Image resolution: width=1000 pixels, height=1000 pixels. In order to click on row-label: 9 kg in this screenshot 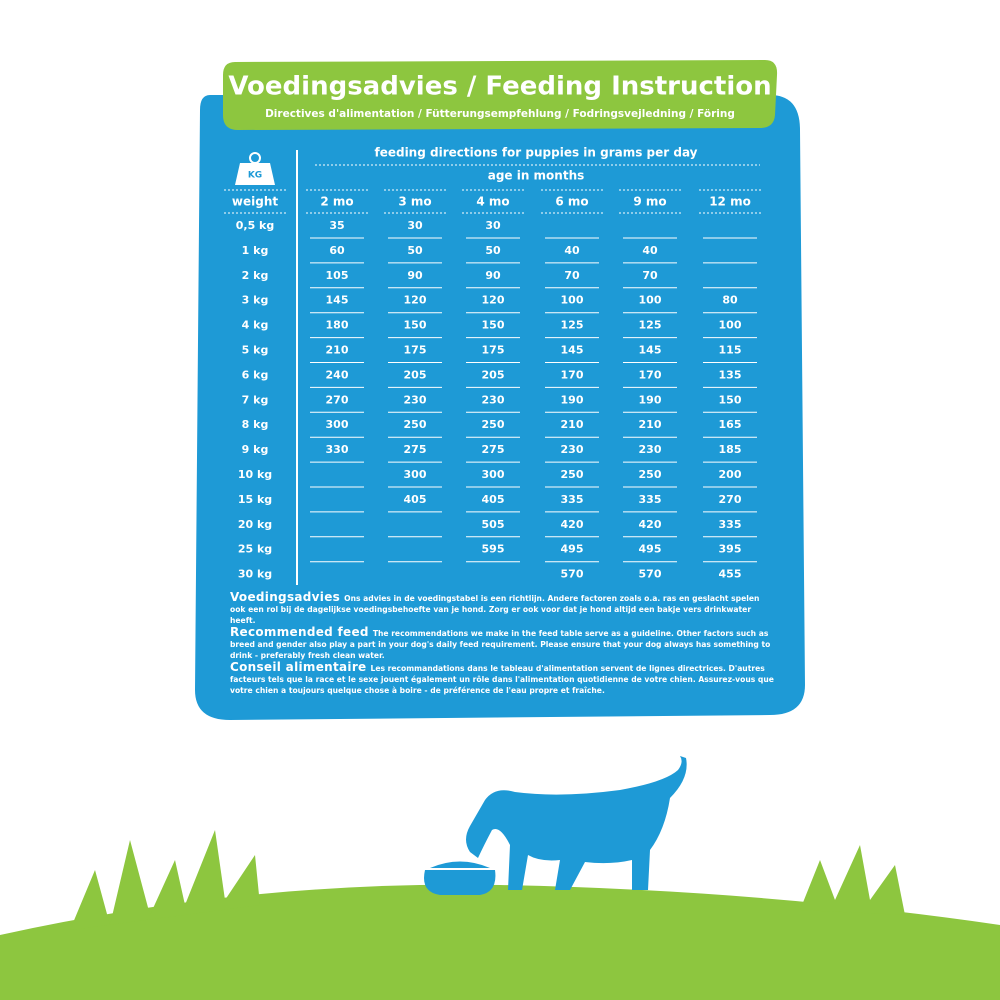, I will do `click(255, 449)`.